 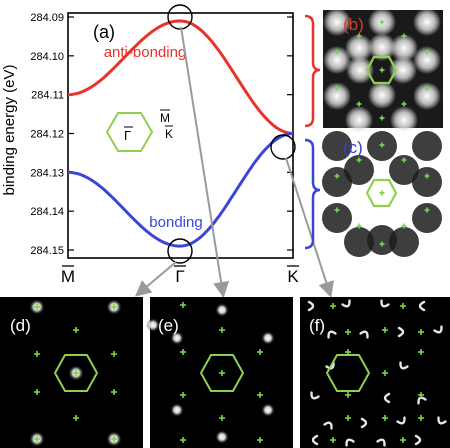 I want to click on y-tick-label: 284.10, so click(x=47, y=57).